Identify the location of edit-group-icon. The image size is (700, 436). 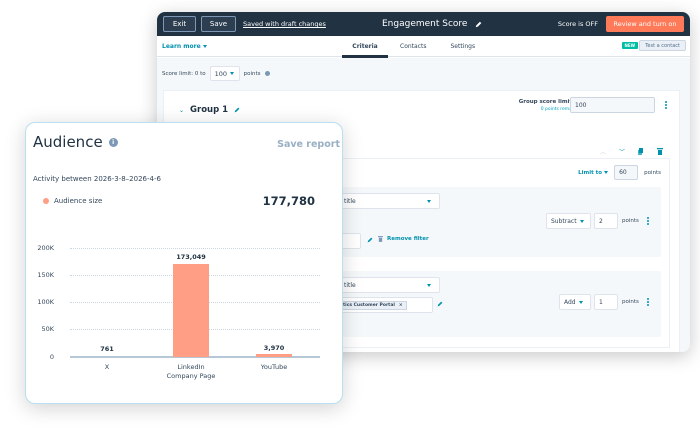
(237, 110).